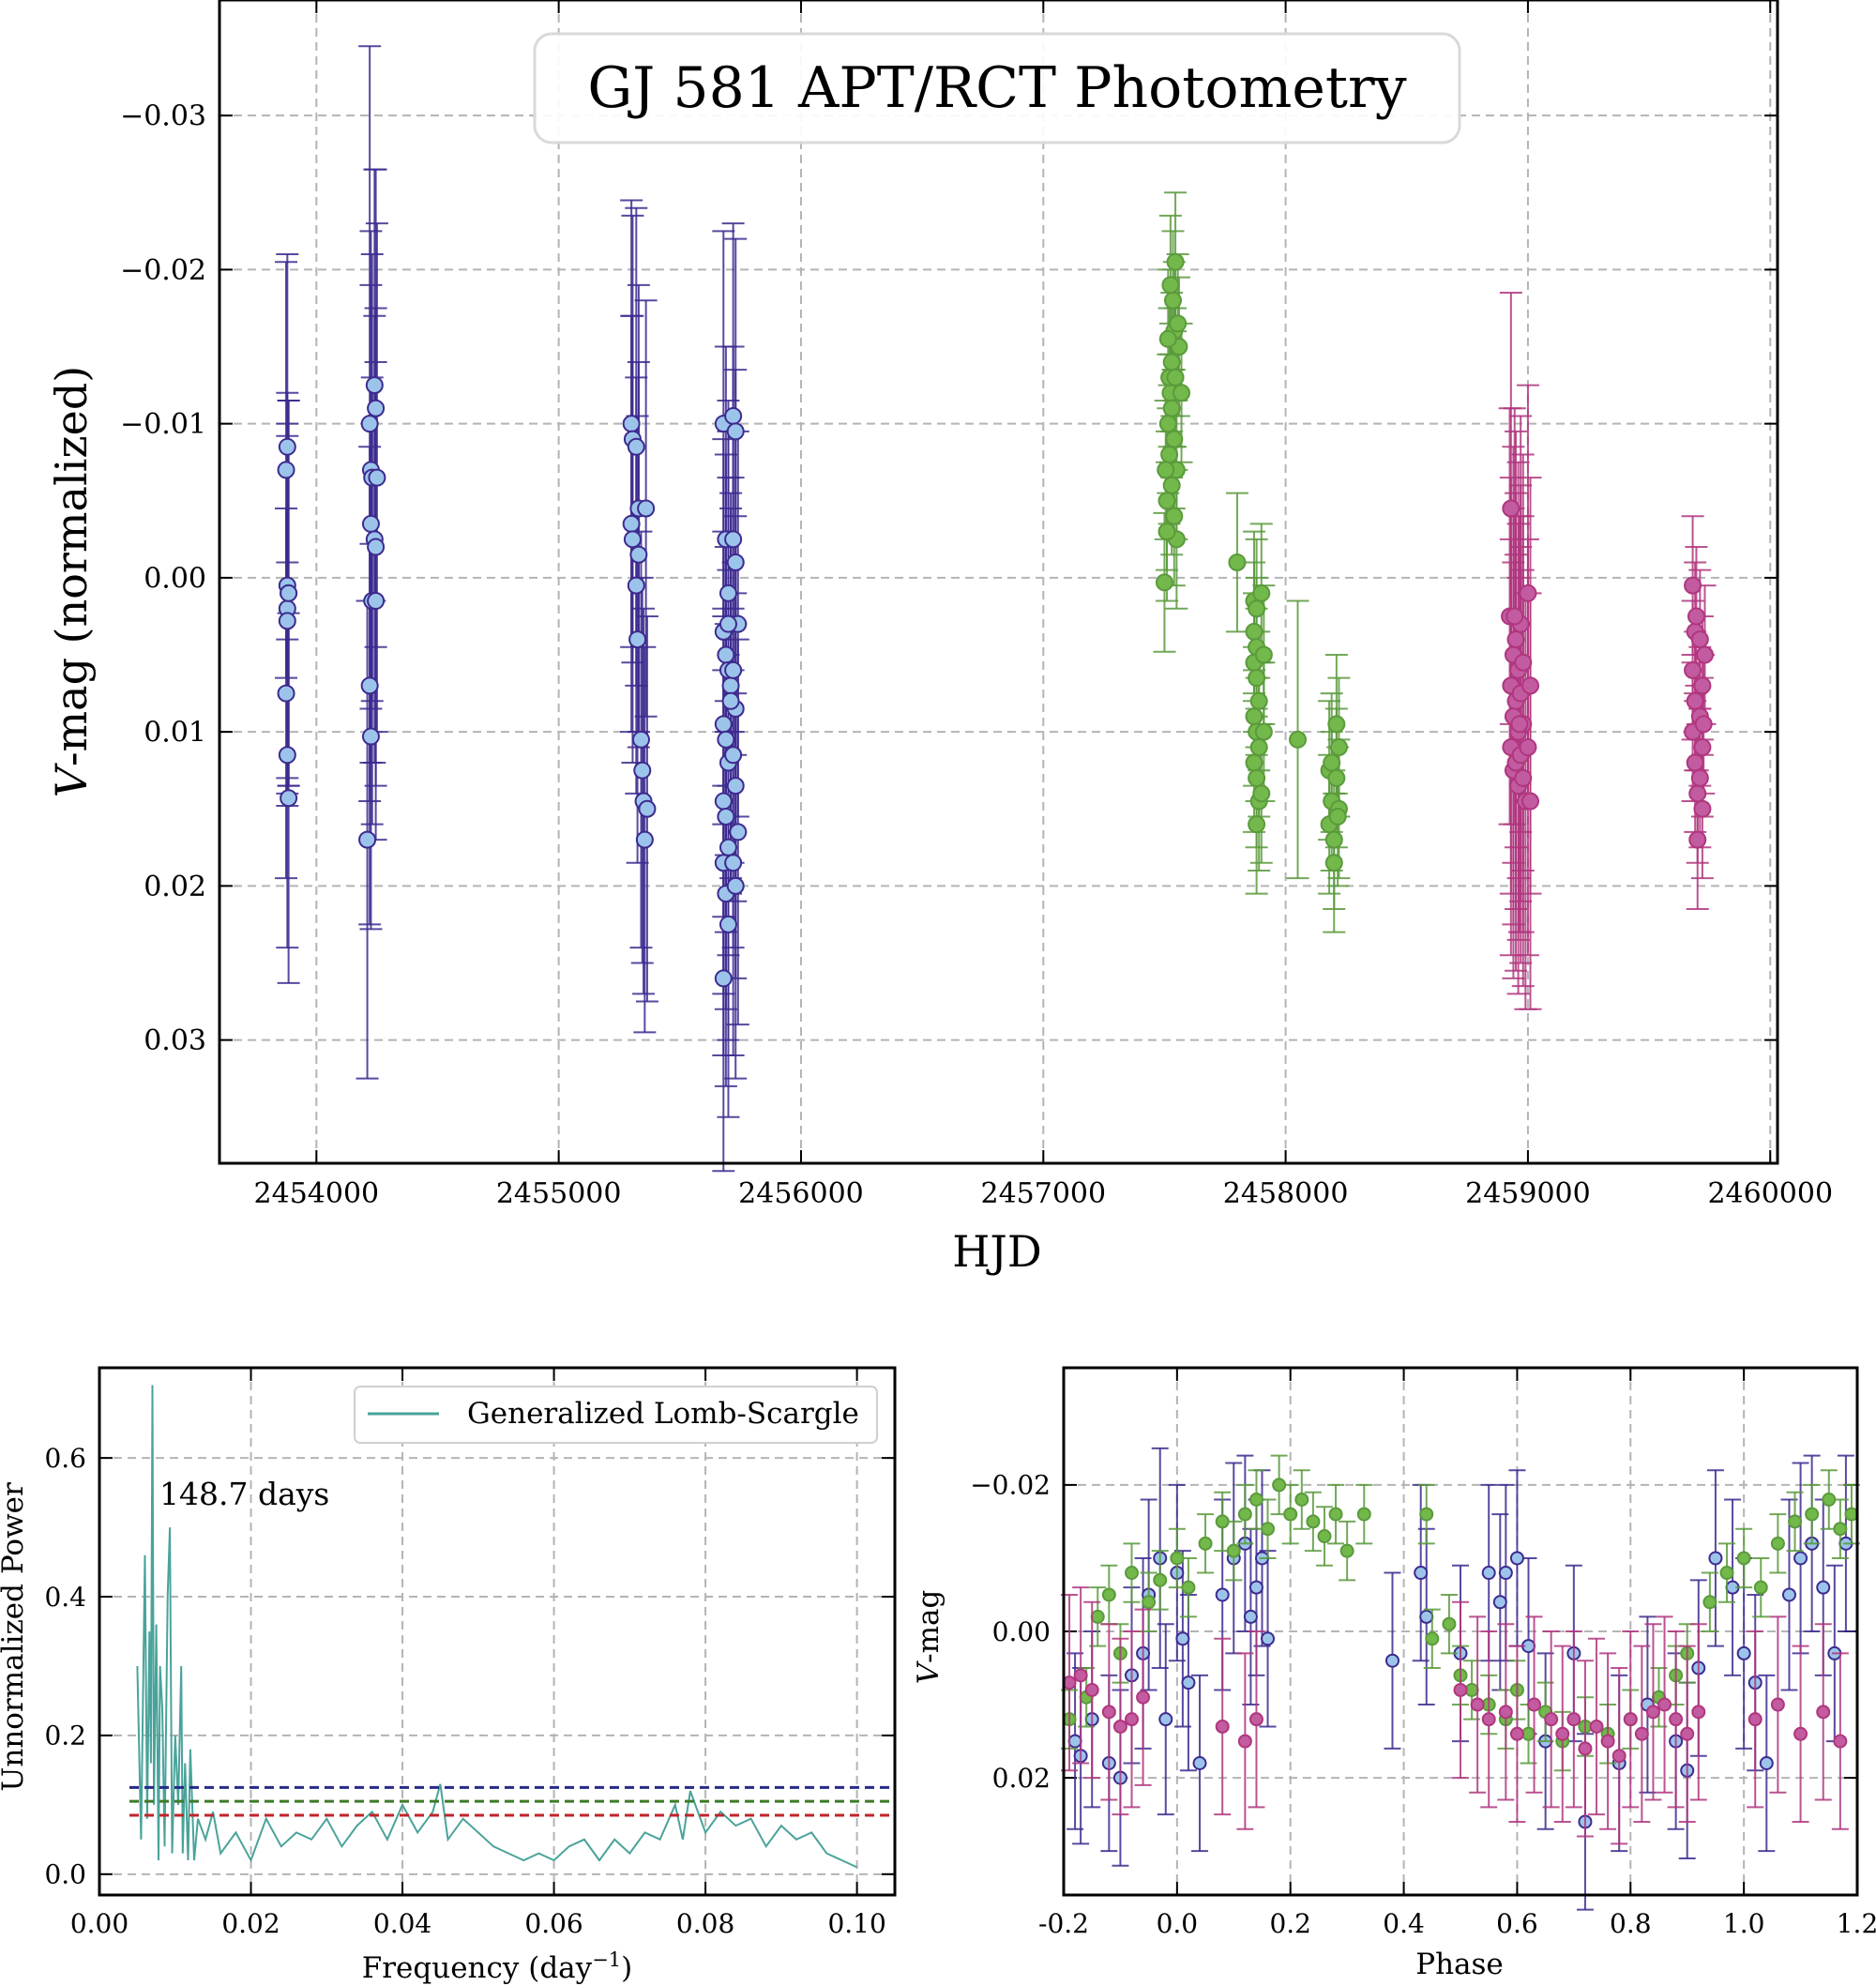  Describe the element at coordinates (497, 1967) in the screenshot. I see `x-axis-label: Frequency (day−1)` at that location.